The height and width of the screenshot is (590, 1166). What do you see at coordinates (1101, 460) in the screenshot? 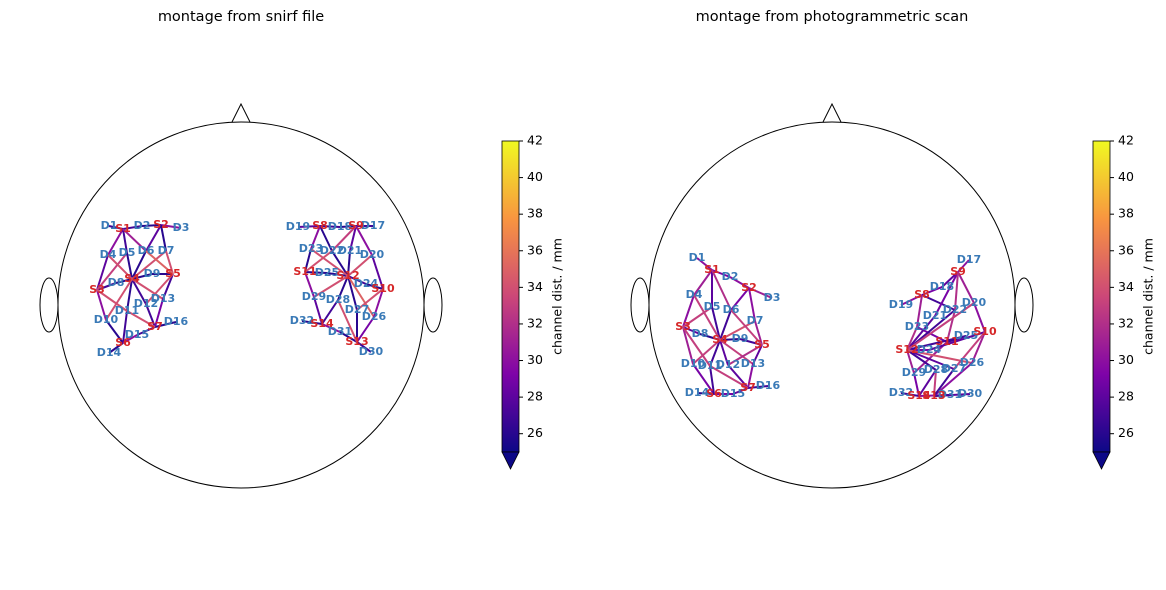
I see `colorbar-extend` at bounding box center [1101, 460].